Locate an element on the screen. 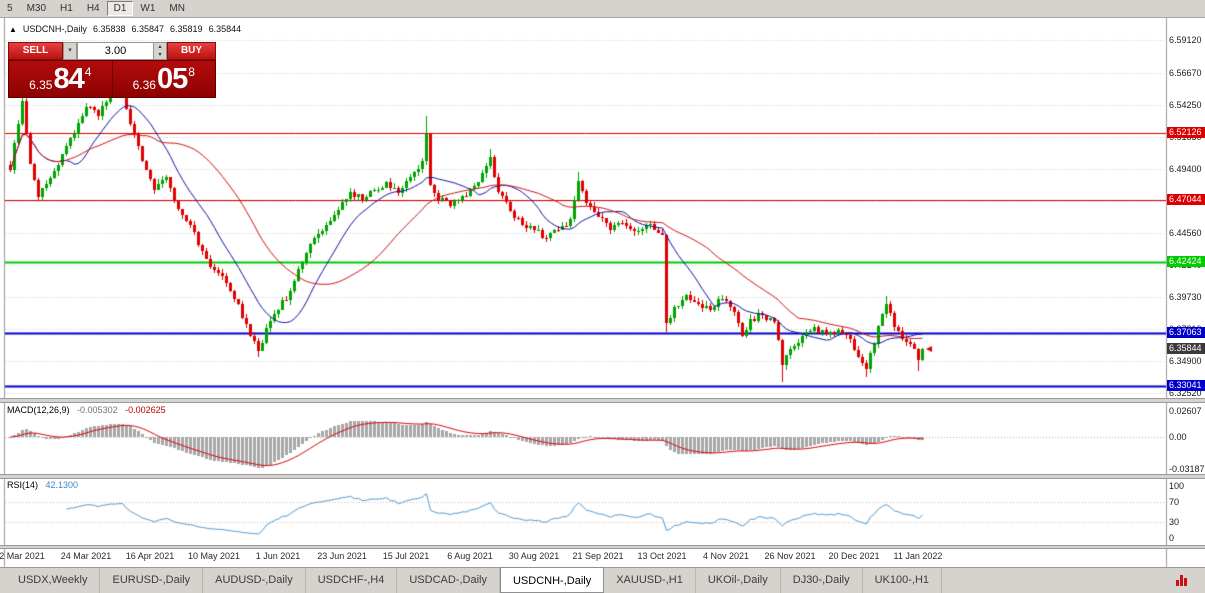 This screenshot has width=1205, height=593. date-axis-label: 23 Jun 2021 is located at coordinates (342, 556).